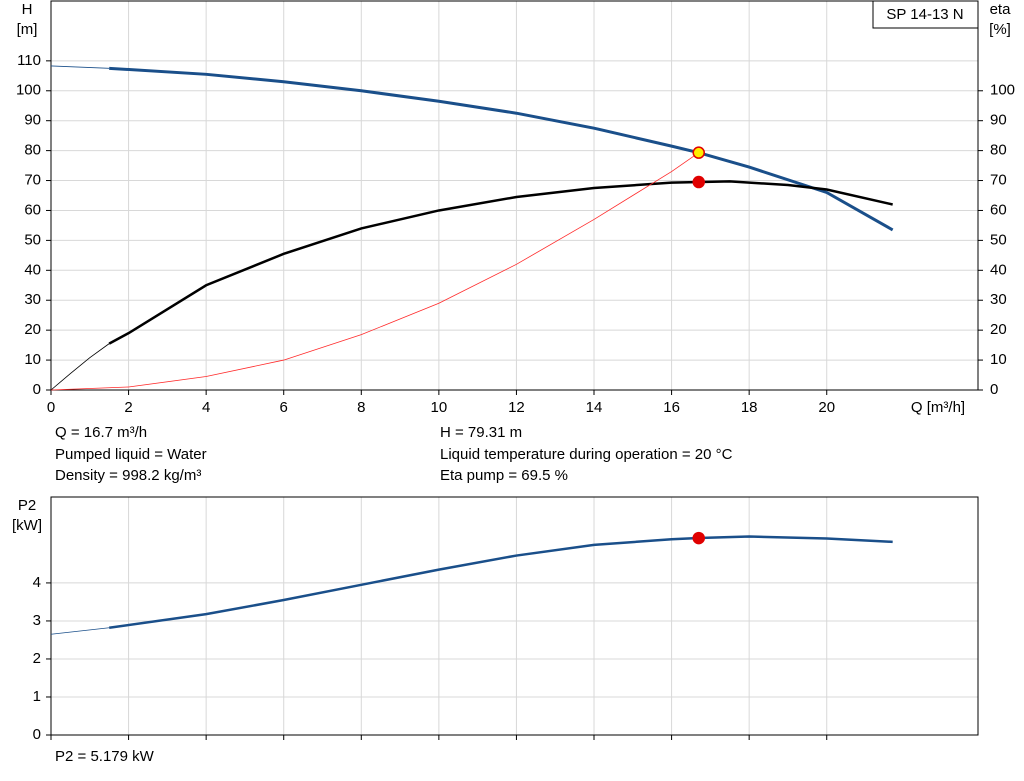  What do you see at coordinates (32, 150) in the screenshot?
I see `y-tick-label: 80` at bounding box center [32, 150].